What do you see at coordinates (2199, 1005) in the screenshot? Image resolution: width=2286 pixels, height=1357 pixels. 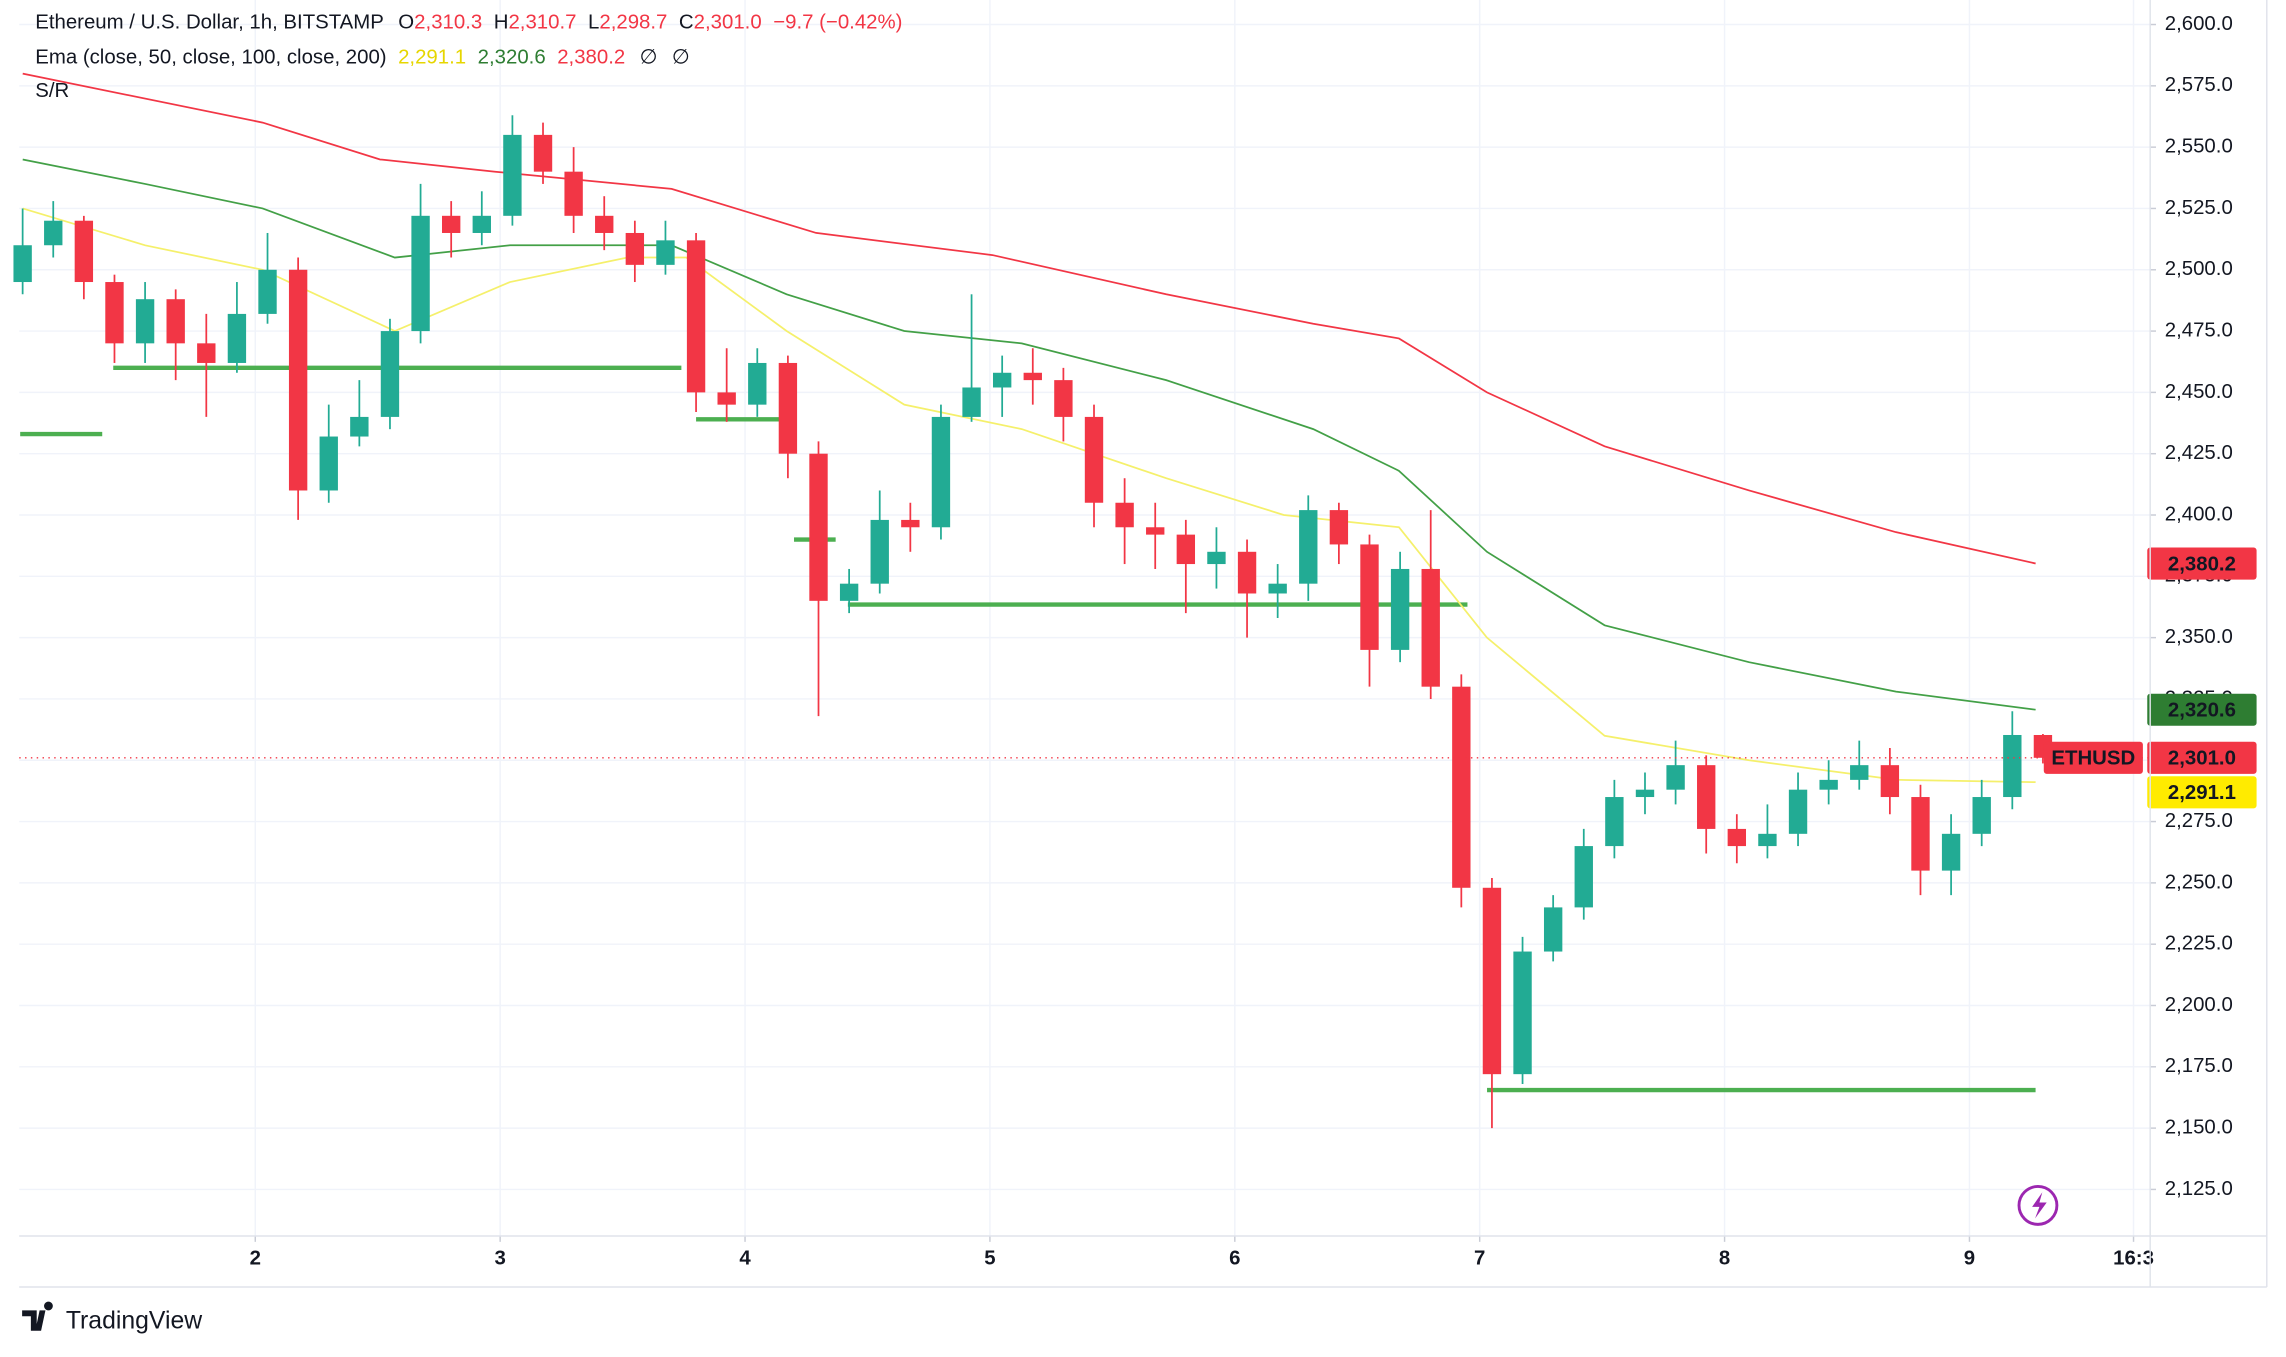 I see `y-tick-label: 2,200.0` at bounding box center [2199, 1005].